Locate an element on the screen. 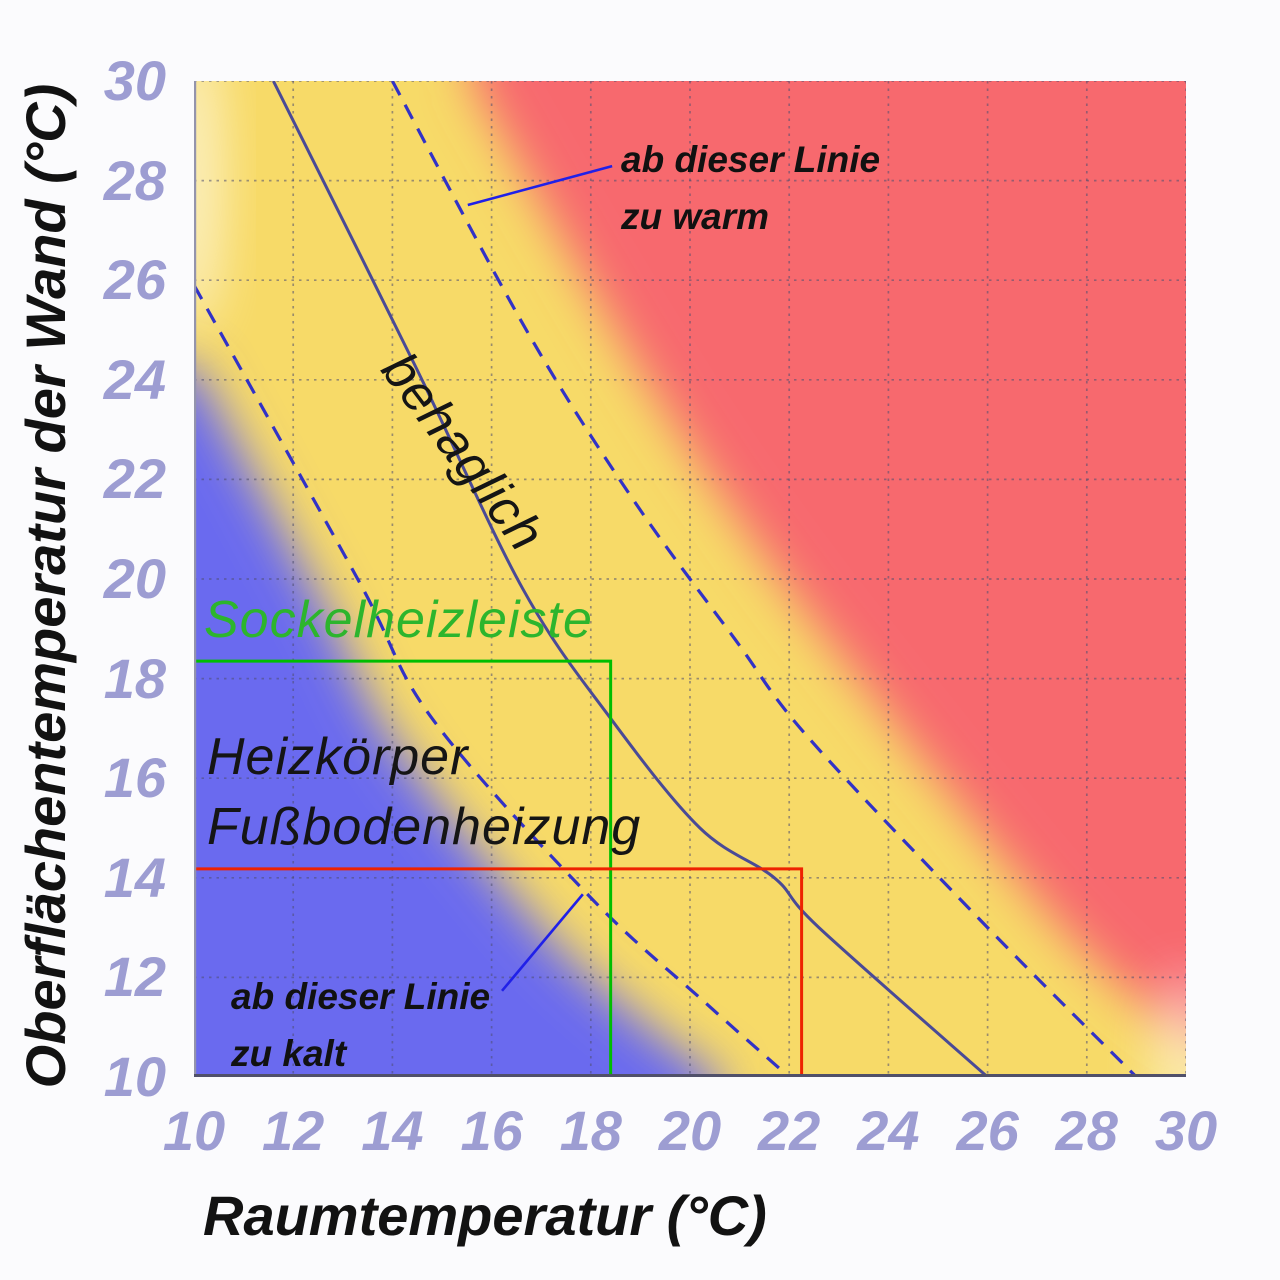 This screenshot has height=1280, width=1280. too-warm-callout-line is located at coordinates (540, 185).